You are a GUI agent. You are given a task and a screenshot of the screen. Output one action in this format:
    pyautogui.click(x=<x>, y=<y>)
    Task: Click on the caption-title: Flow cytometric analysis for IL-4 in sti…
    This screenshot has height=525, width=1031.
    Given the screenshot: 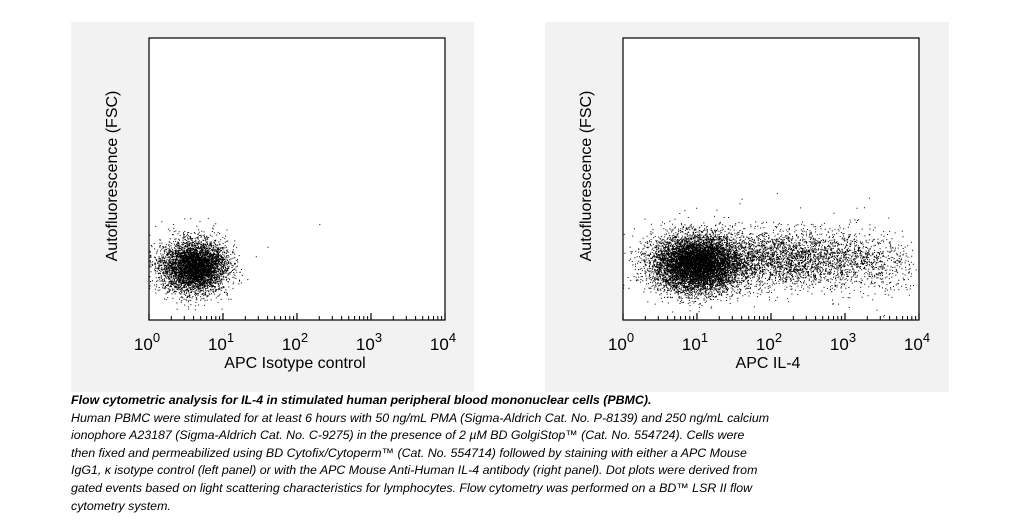 What is the action you would take?
    pyautogui.click(x=361, y=400)
    